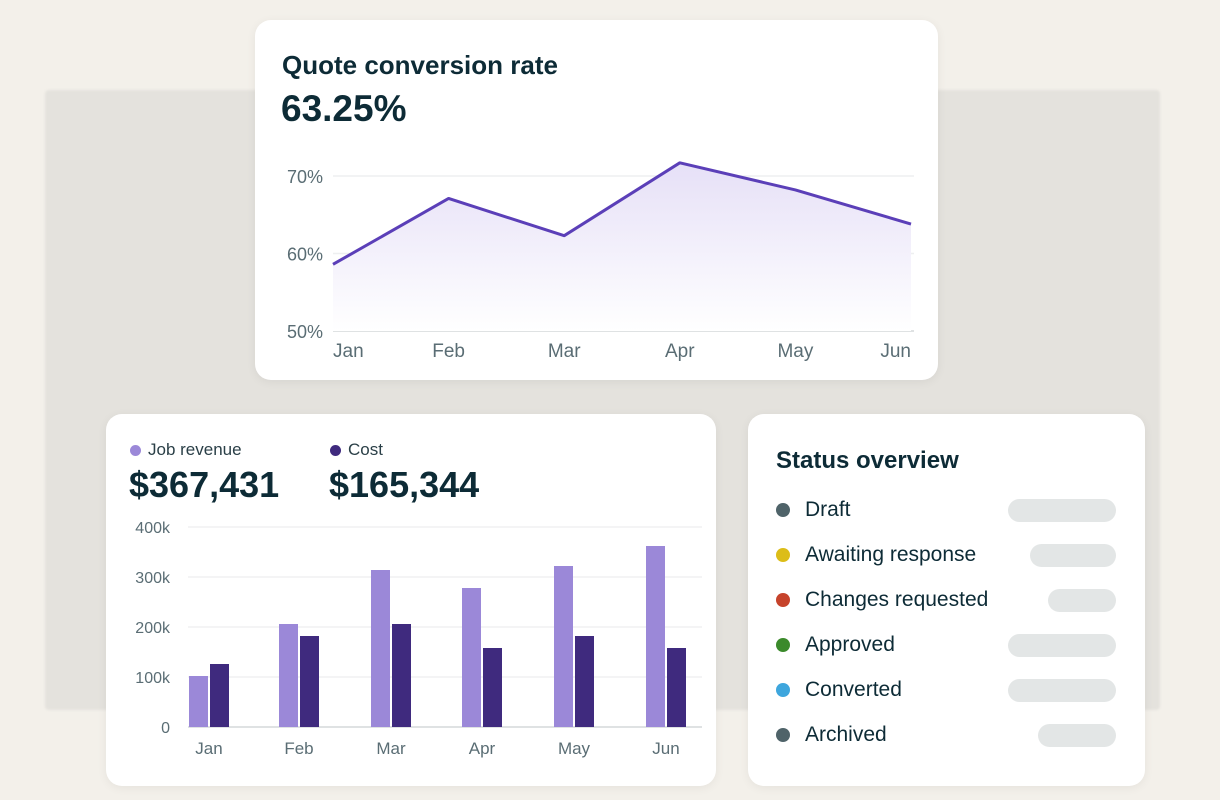 Image resolution: width=1220 pixels, height=800 pixels. I want to click on status-label: Draft, so click(828, 509).